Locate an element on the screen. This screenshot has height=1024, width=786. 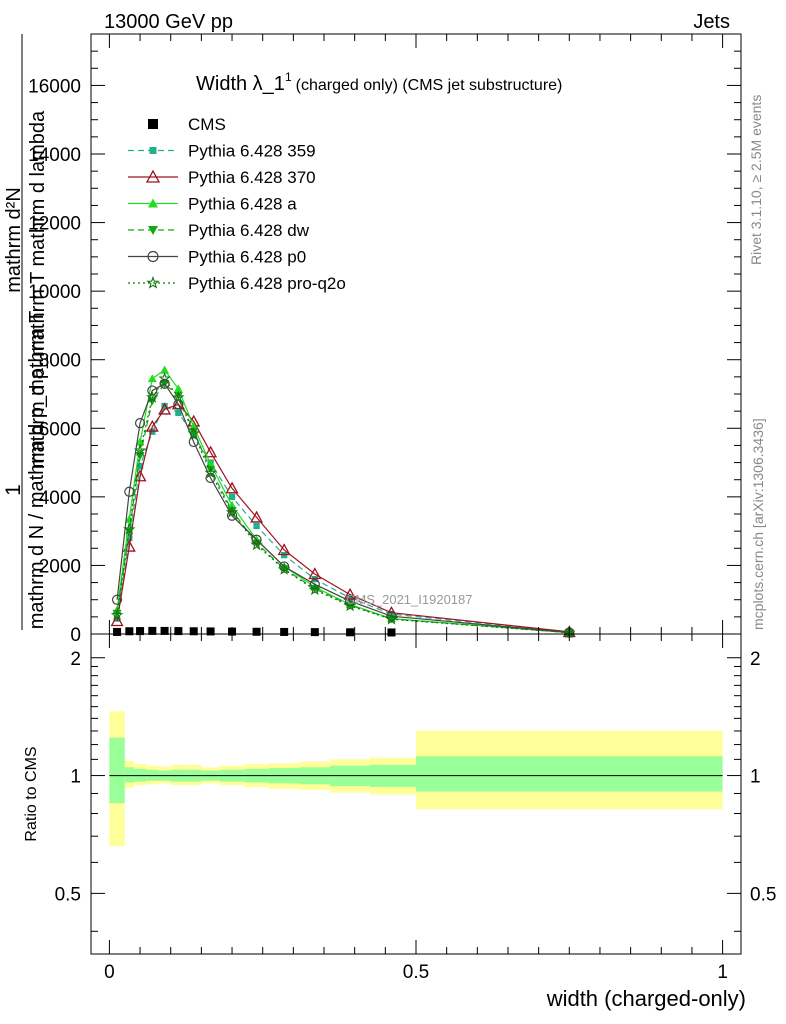
ratio-y-tick-label-right: 1 is located at coordinates (755, 777).